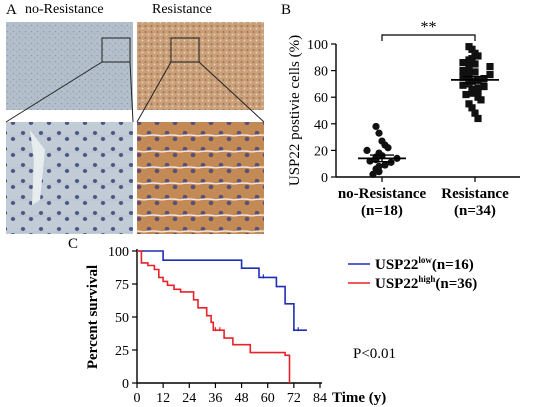 This screenshot has width=550, height=407. Describe the element at coordinates (321, 125) in the screenshot. I see `b-y-tick-label: 40` at that location.